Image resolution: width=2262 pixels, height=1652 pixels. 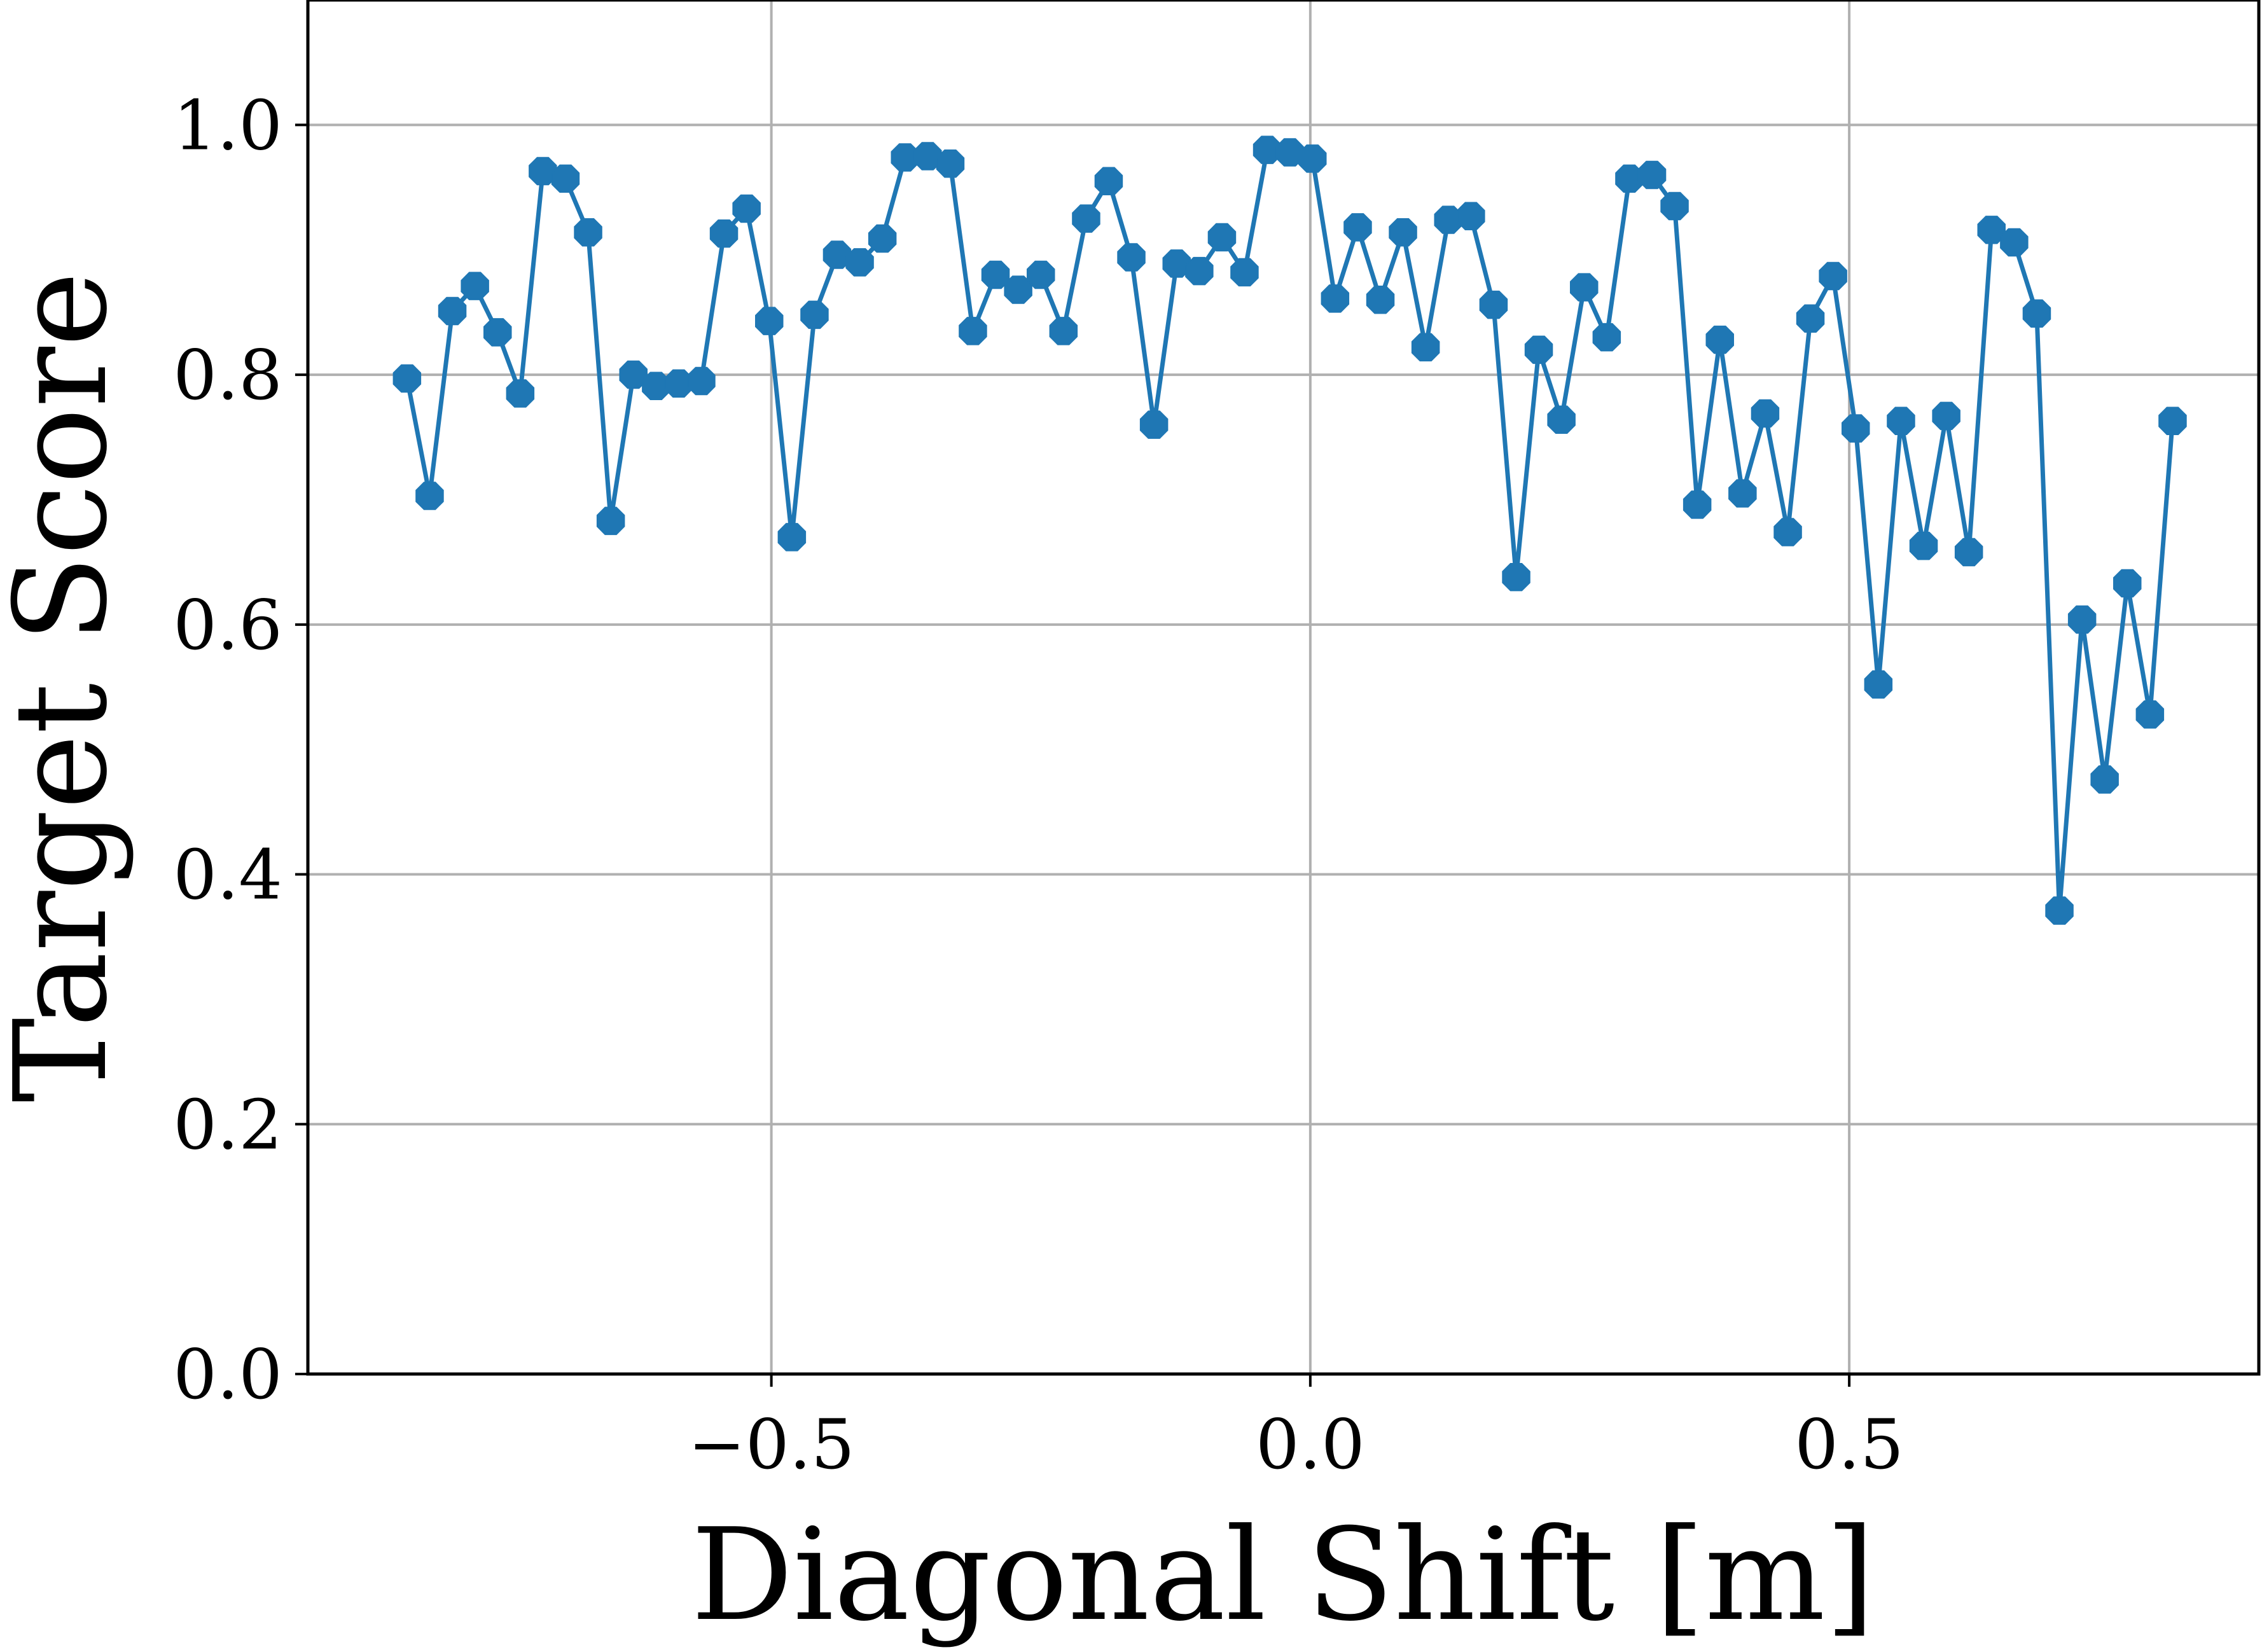 I want to click on y-tick-label: 0.8, so click(x=227, y=375).